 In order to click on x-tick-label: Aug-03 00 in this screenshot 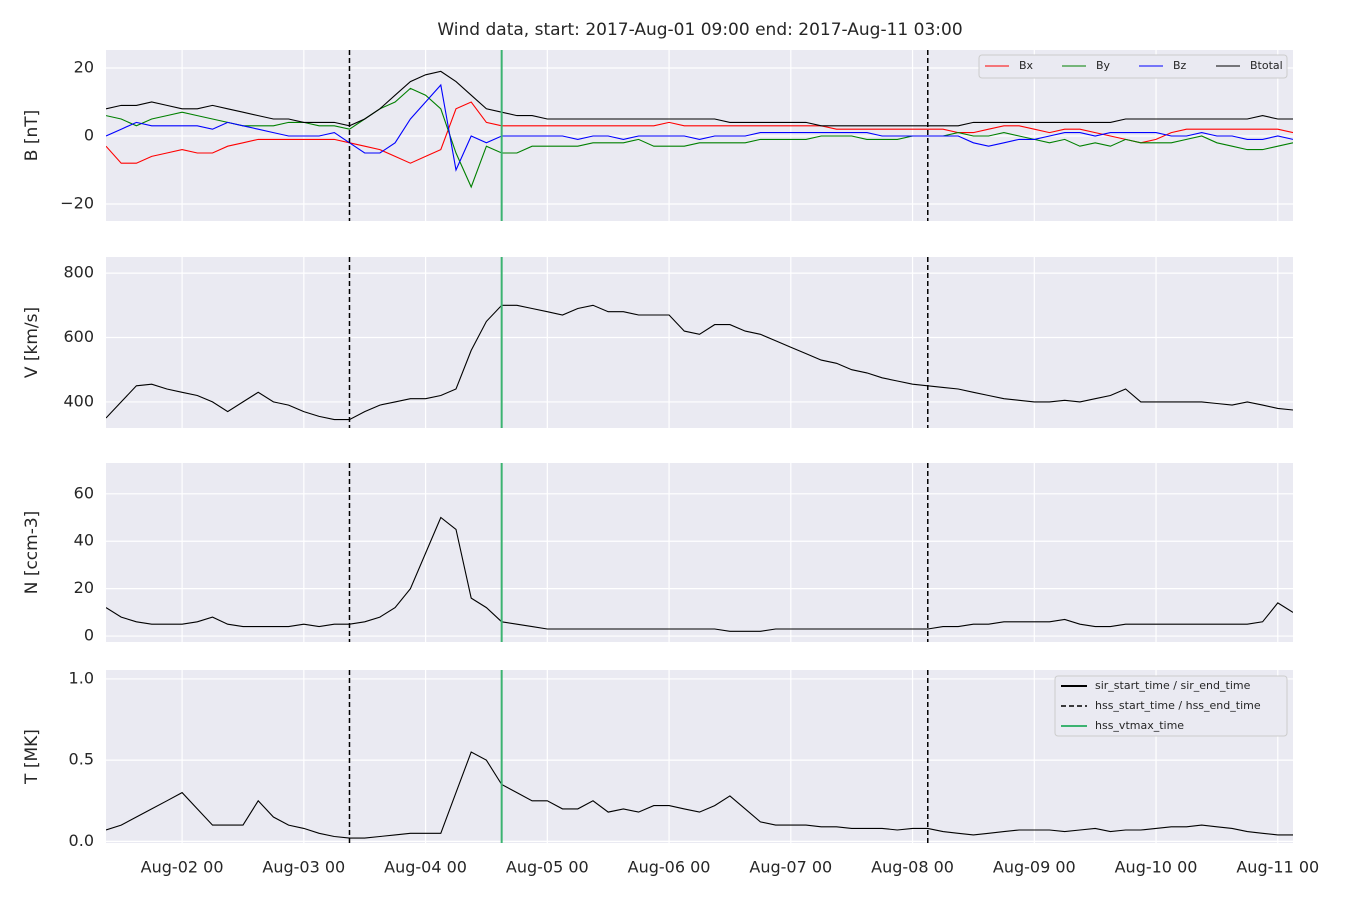, I will do `click(303, 867)`.